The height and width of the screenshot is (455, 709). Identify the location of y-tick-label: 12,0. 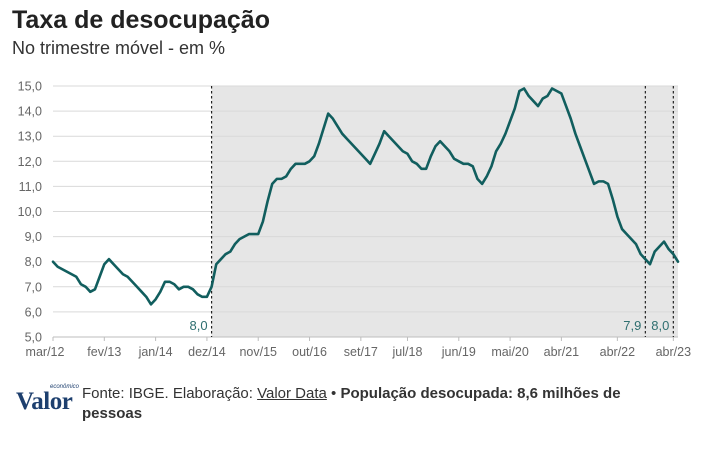
(30, 162).